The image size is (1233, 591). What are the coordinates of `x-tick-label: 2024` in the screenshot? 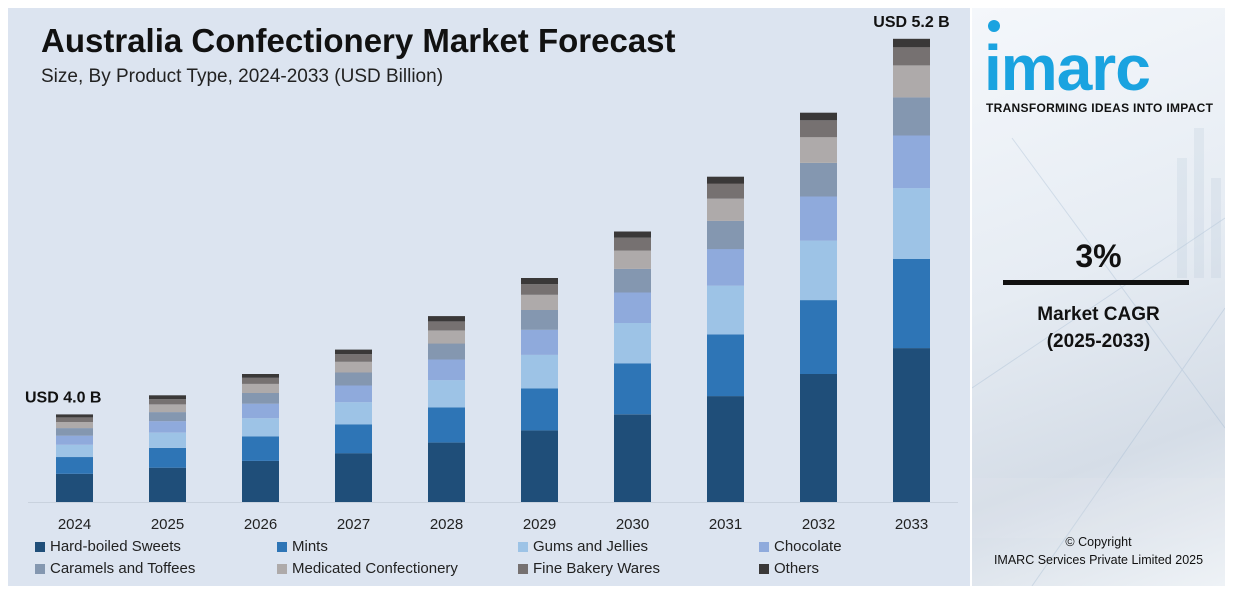 It's located at (74, 524).